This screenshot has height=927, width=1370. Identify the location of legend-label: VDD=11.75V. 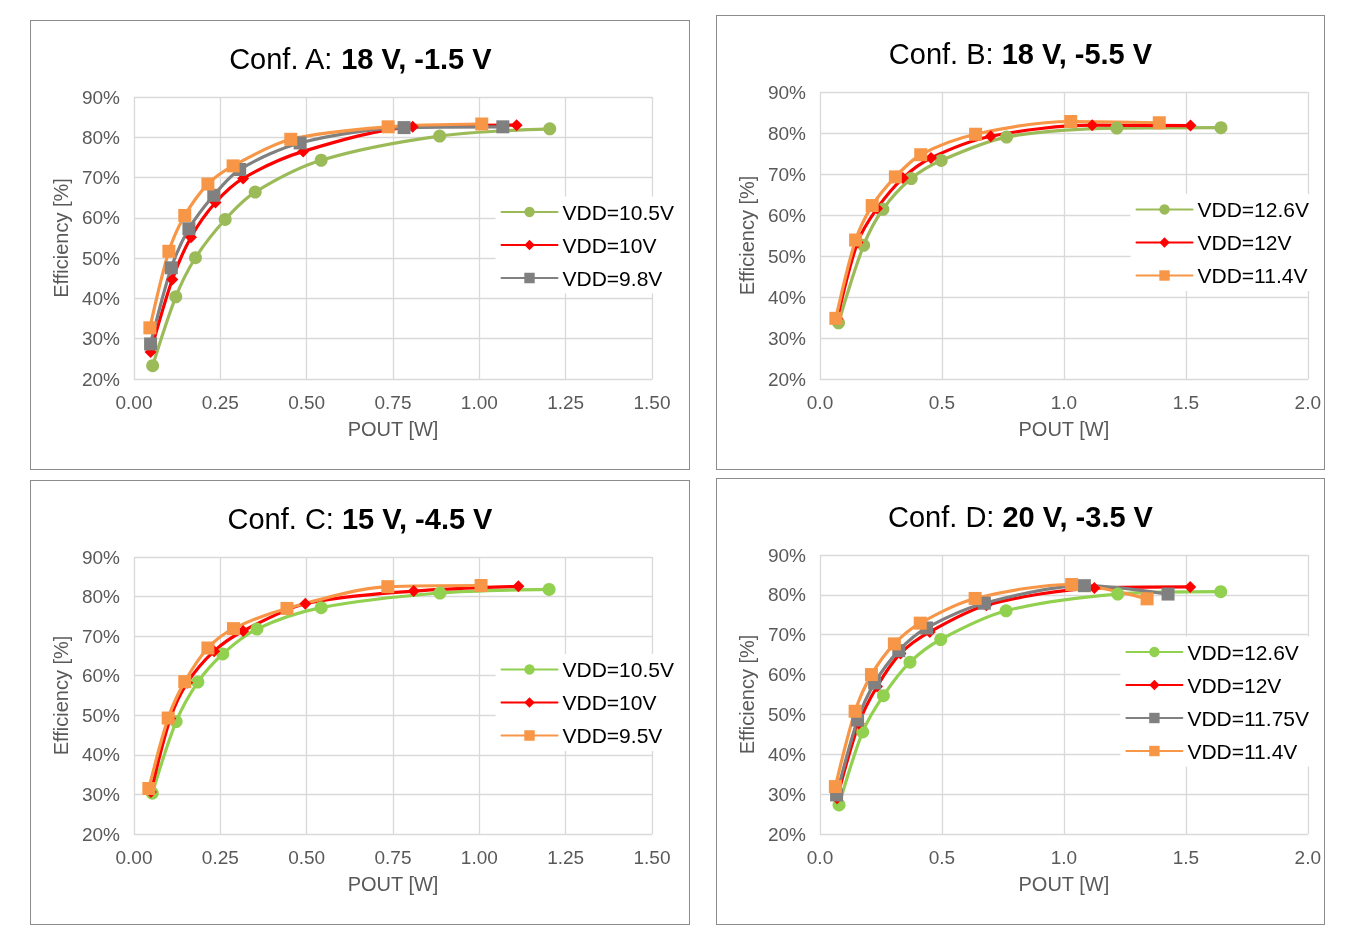
(1248, 718).